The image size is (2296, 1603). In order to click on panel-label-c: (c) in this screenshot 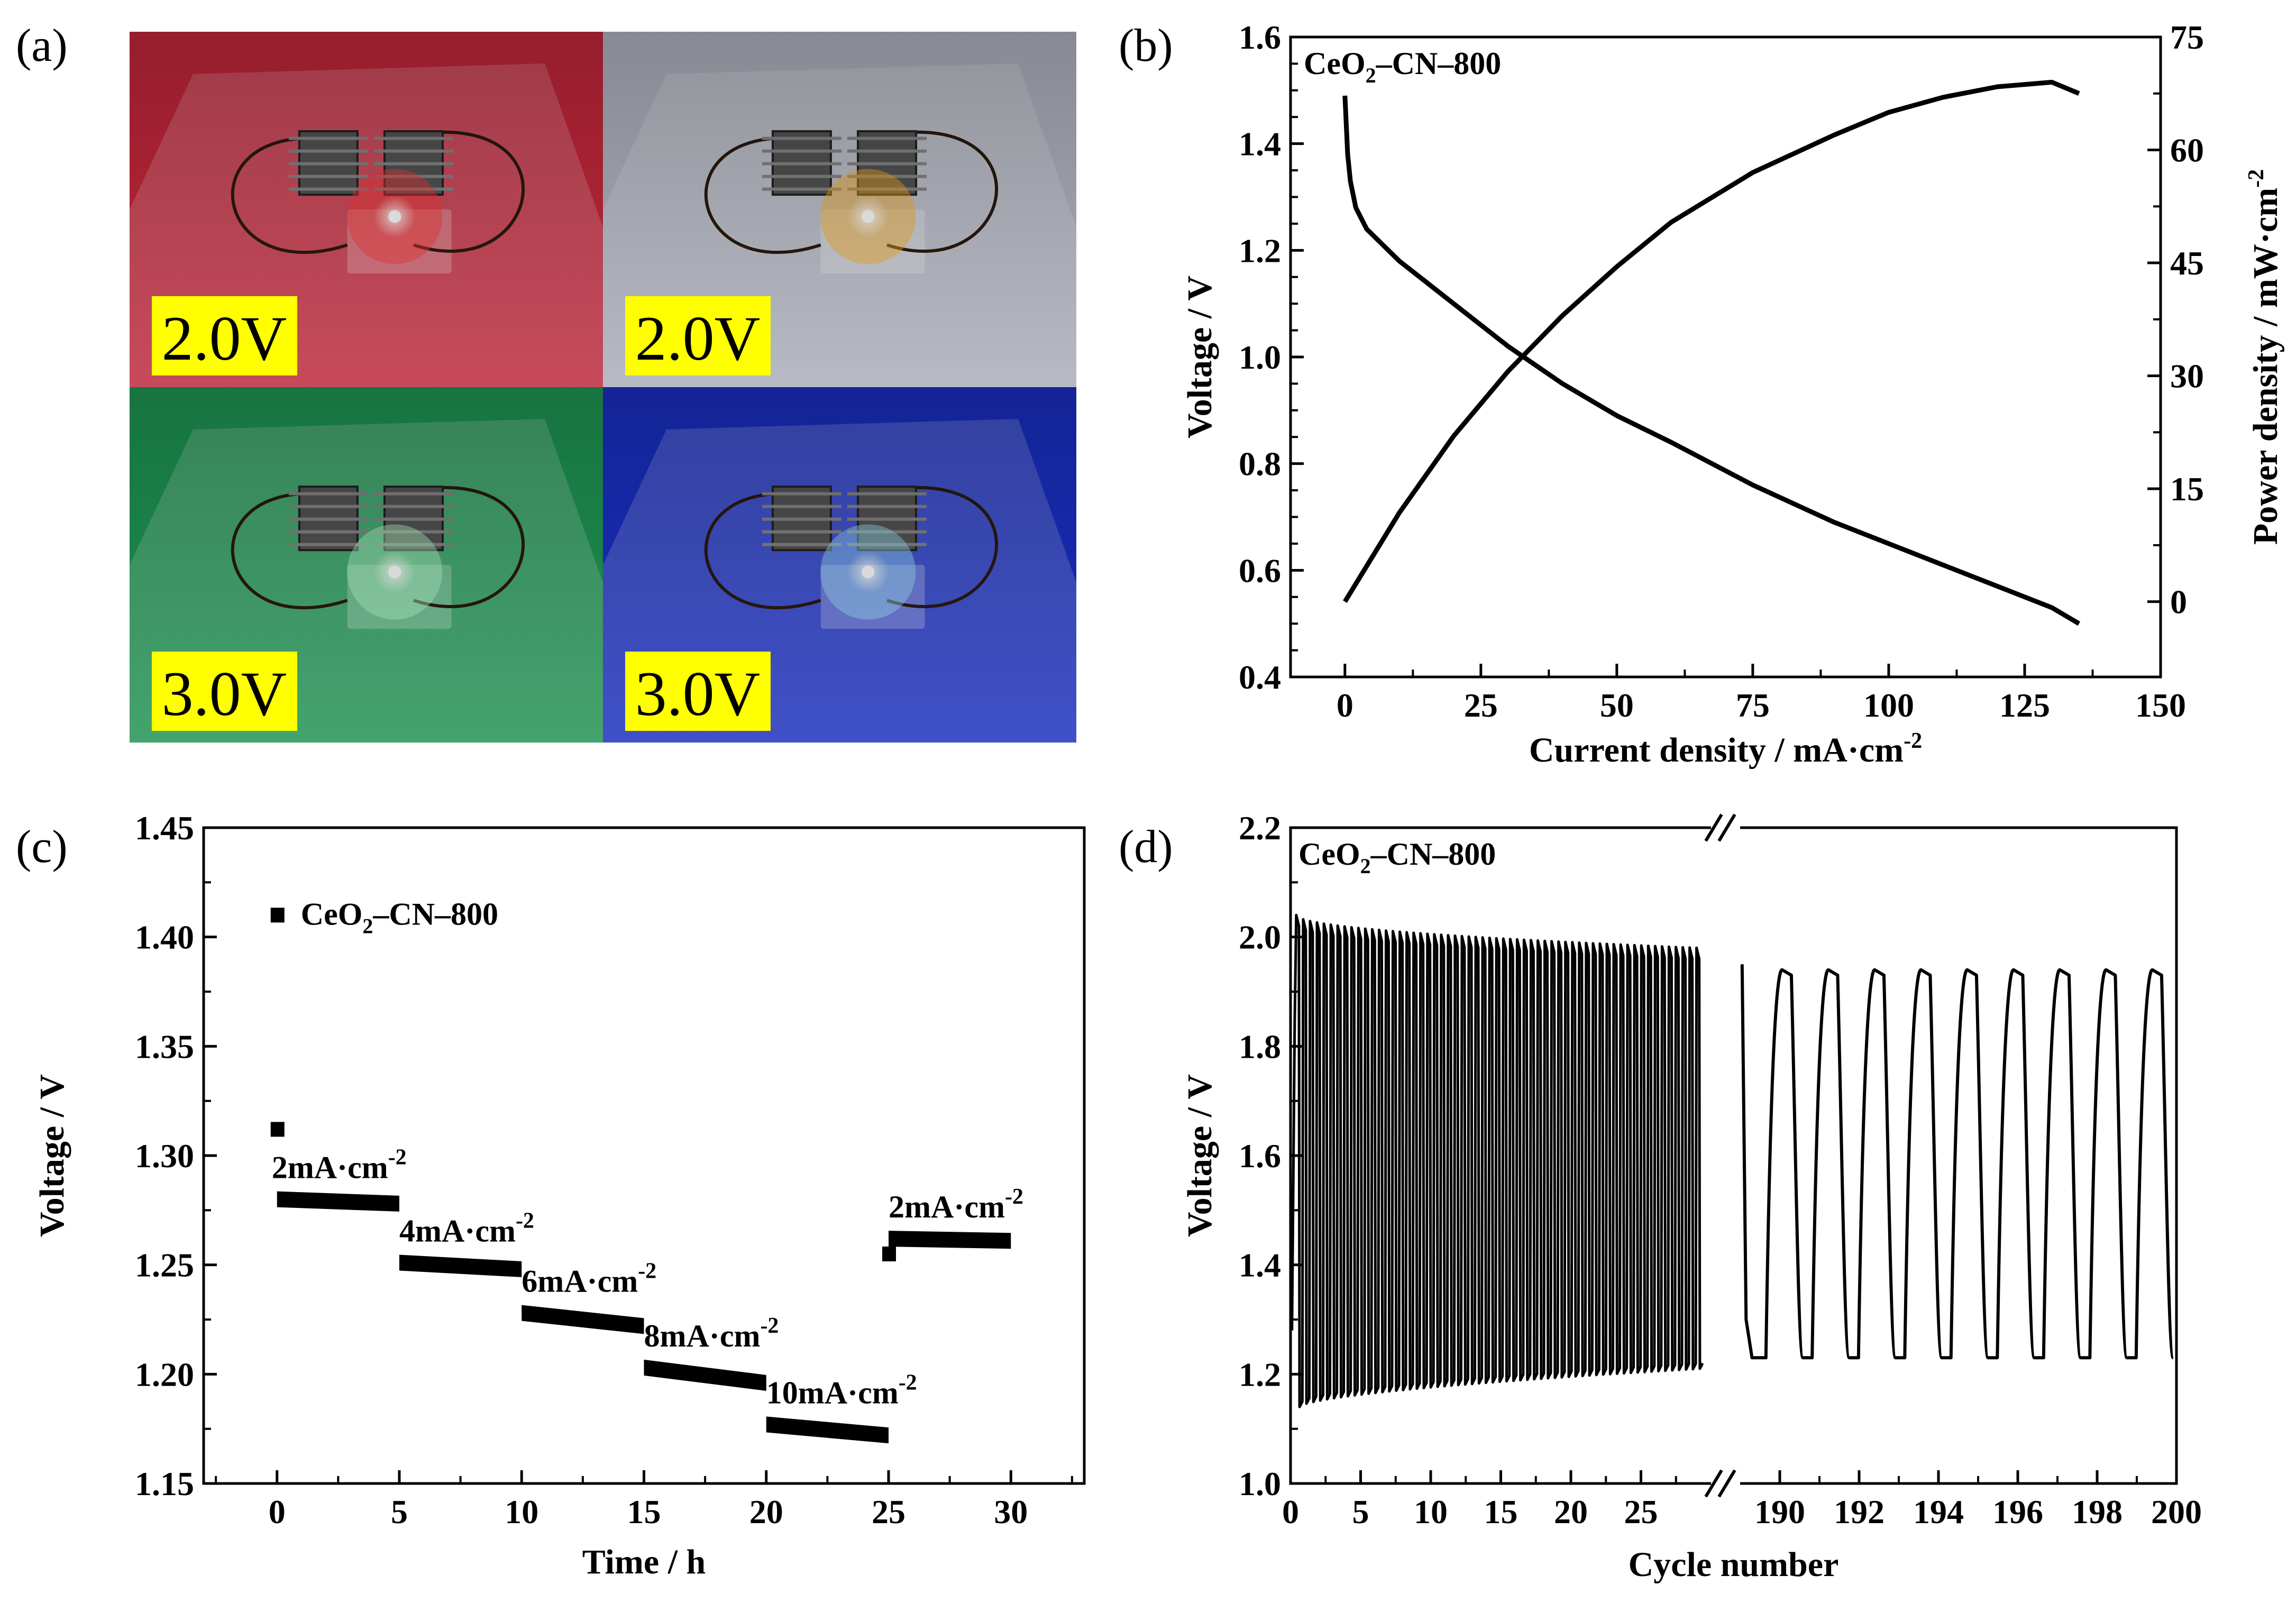, I will do `click(42, 847)`.